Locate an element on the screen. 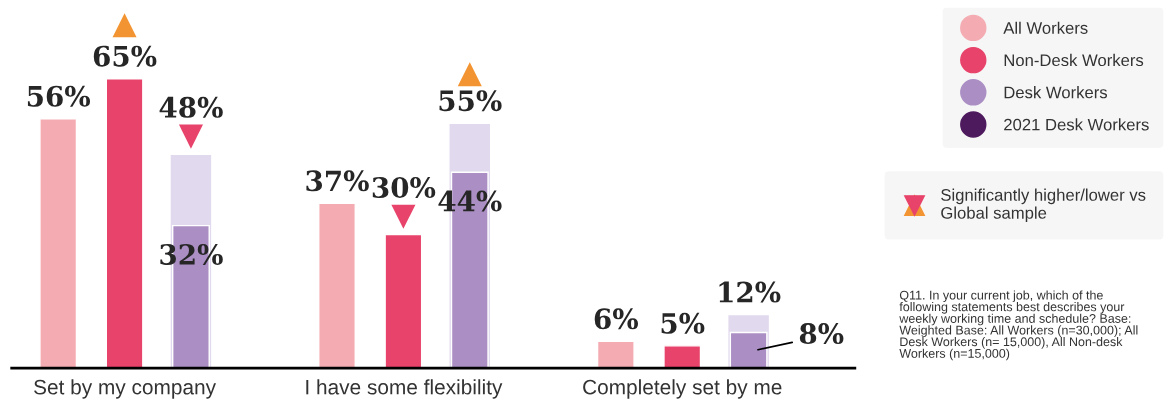 This screenshot has width=1171, height=409. legend-label: All Workers is located at coordinates (1045, 27).